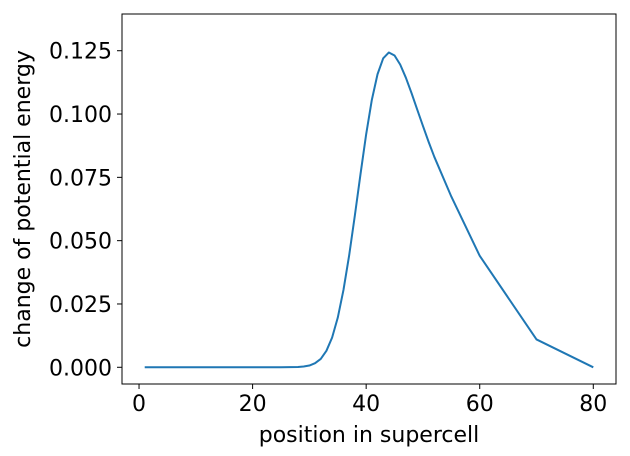 The image size is (630, 456). I want to click on y-axis: 0.000 0.025 0.050 0.075 0.100 0.125, so click(85, 210).